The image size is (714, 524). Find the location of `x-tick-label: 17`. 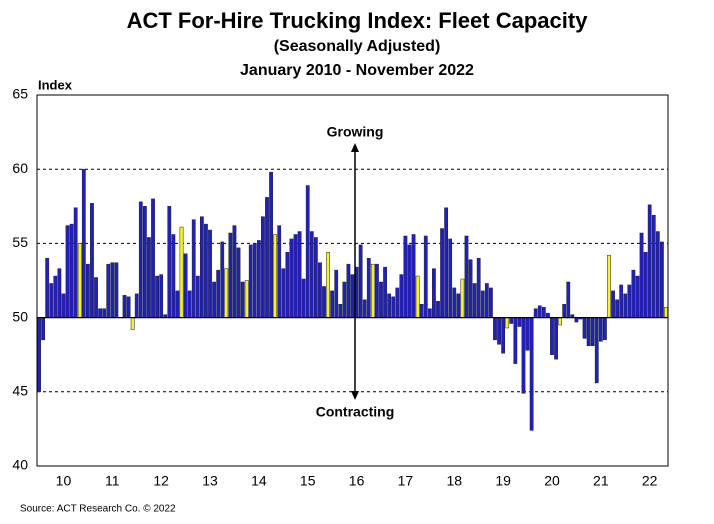

x-tick-label: 17 is located at coordinates (406, 481).